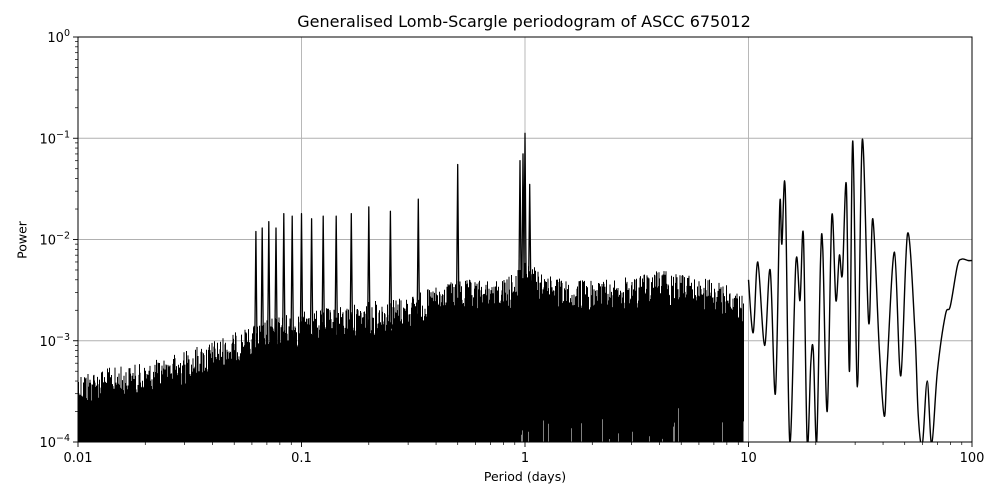 This screenshot has width=1000, height=500. I want to click on y-tick-label: 10⁻³, so click(54, 341).